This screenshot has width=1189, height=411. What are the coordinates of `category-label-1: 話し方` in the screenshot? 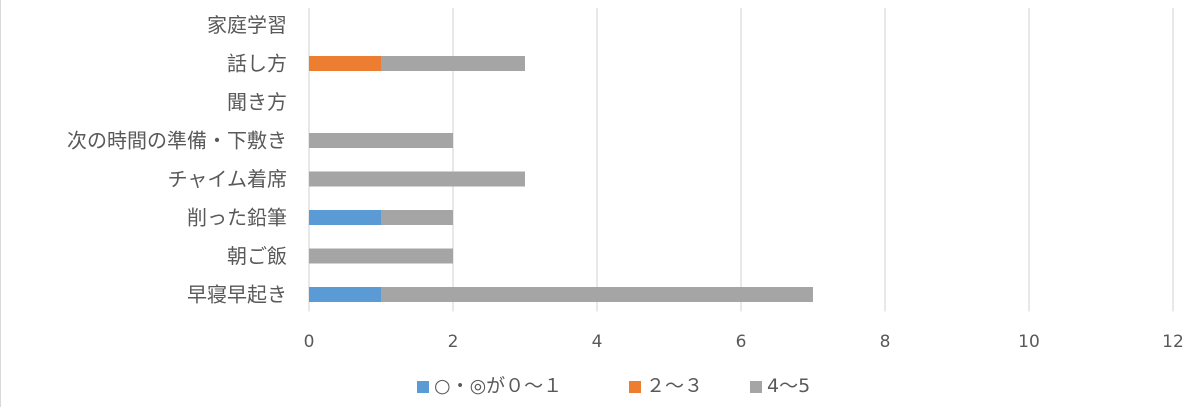 It's located at (257, 64).